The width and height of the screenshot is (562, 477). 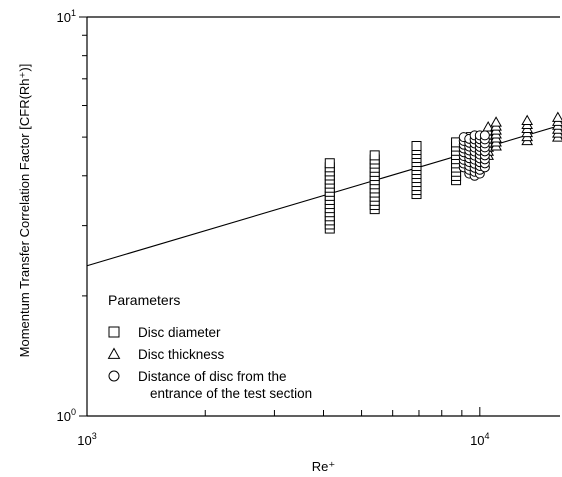 I want to click on x-tick-label: 10³, so click(x=86, y=439).